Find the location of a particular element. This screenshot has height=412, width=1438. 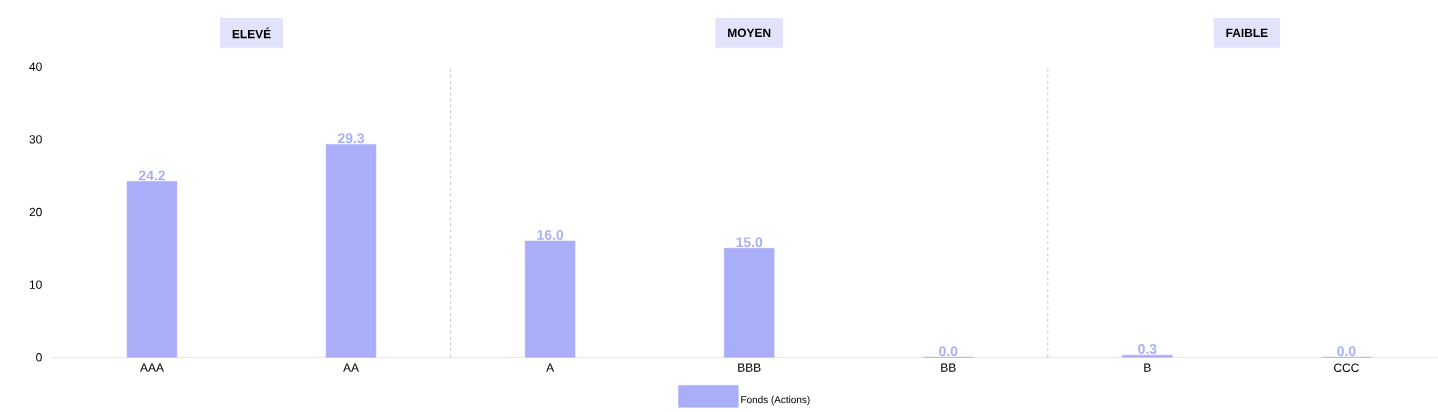

x-tick-label: BBB is located at coordinates (749, 367).